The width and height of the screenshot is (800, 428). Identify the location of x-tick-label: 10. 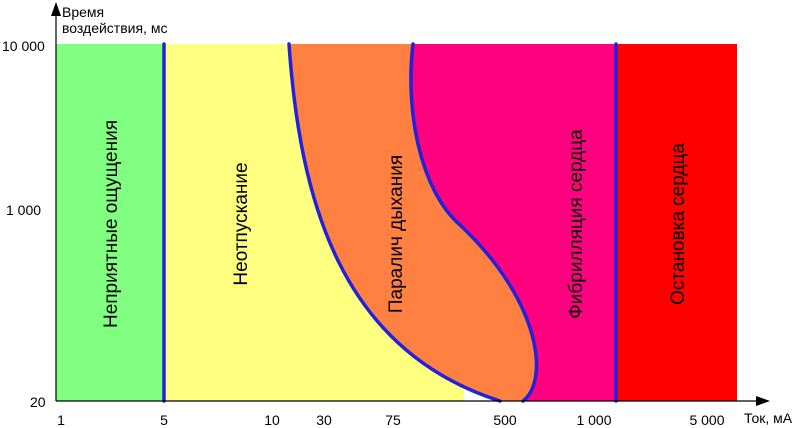
(272, 420).